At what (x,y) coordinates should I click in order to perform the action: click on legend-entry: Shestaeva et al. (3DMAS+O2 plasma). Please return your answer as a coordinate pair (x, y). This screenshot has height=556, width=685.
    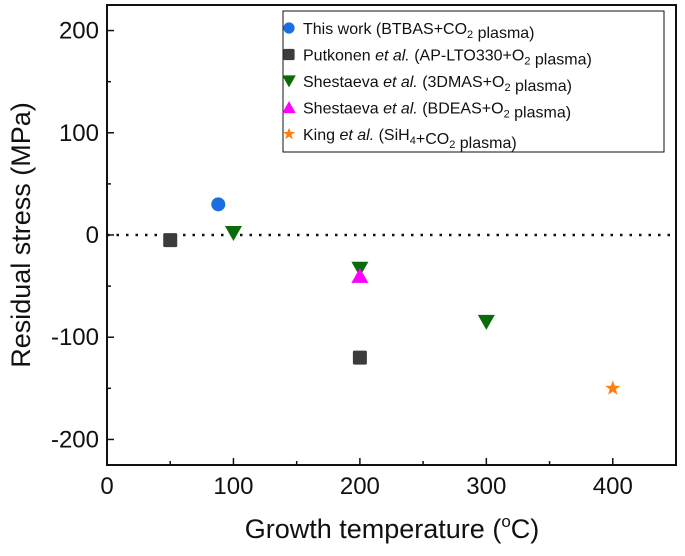
    Looking at the image, I should click on (437, 84).